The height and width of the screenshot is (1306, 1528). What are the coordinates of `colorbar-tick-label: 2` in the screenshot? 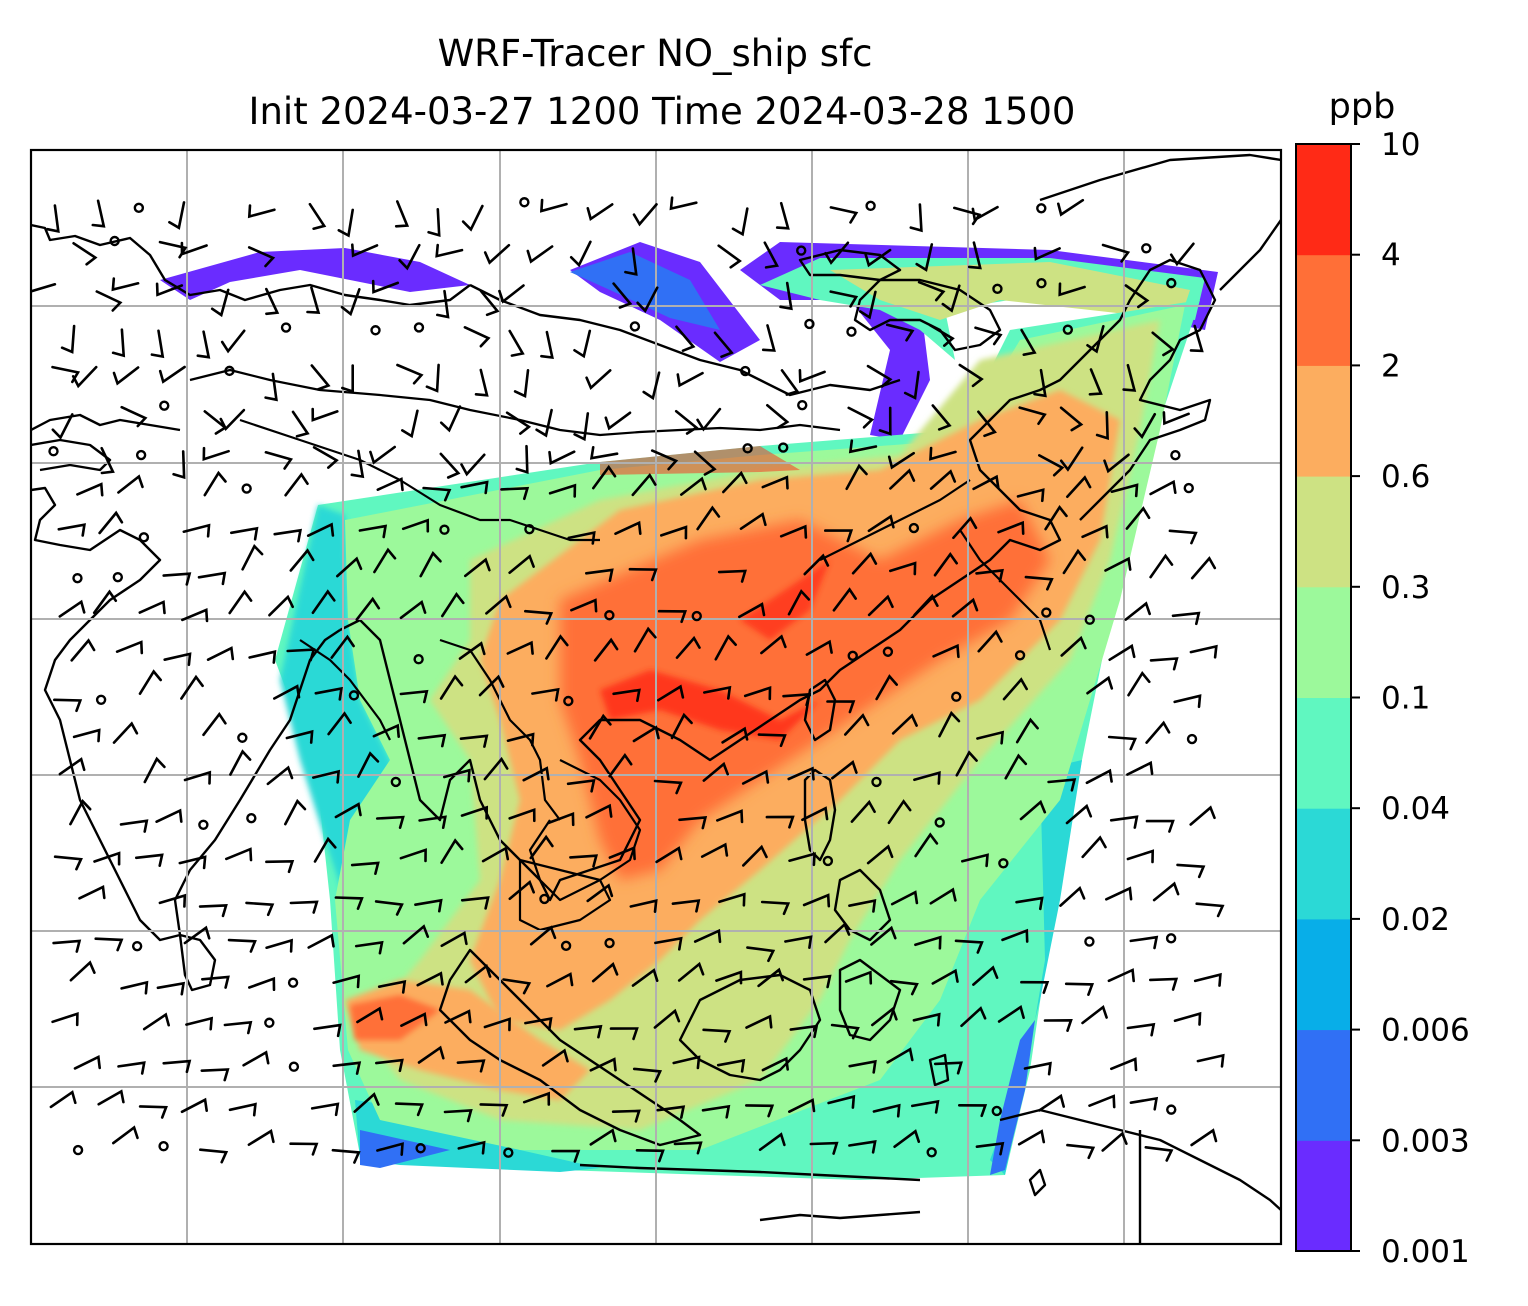 It's located at (1391, 366).